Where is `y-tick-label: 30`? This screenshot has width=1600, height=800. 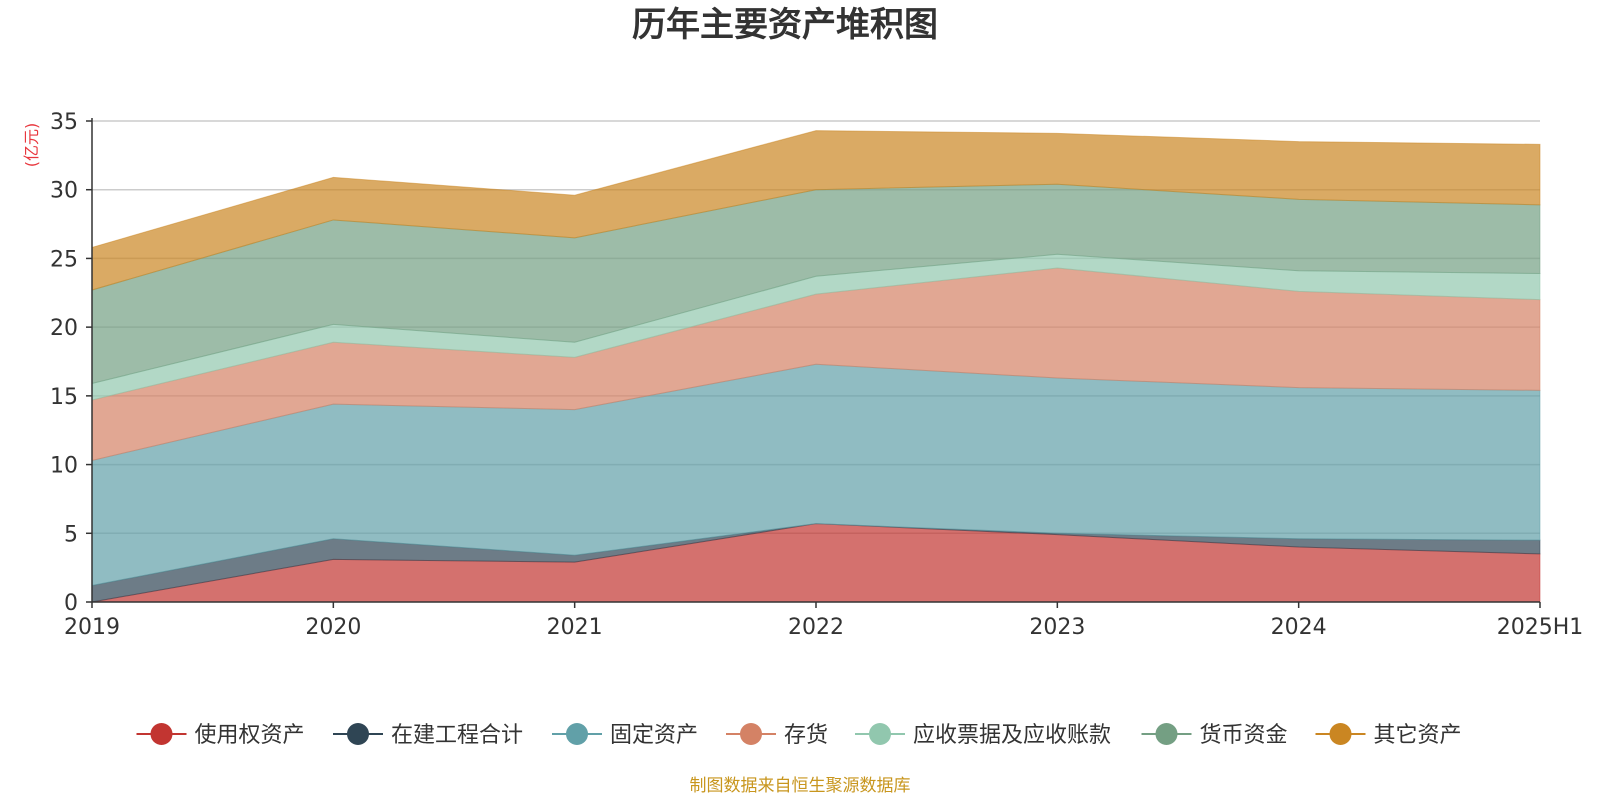
y-tick-label: 30 is located at coordinates (64, 191).